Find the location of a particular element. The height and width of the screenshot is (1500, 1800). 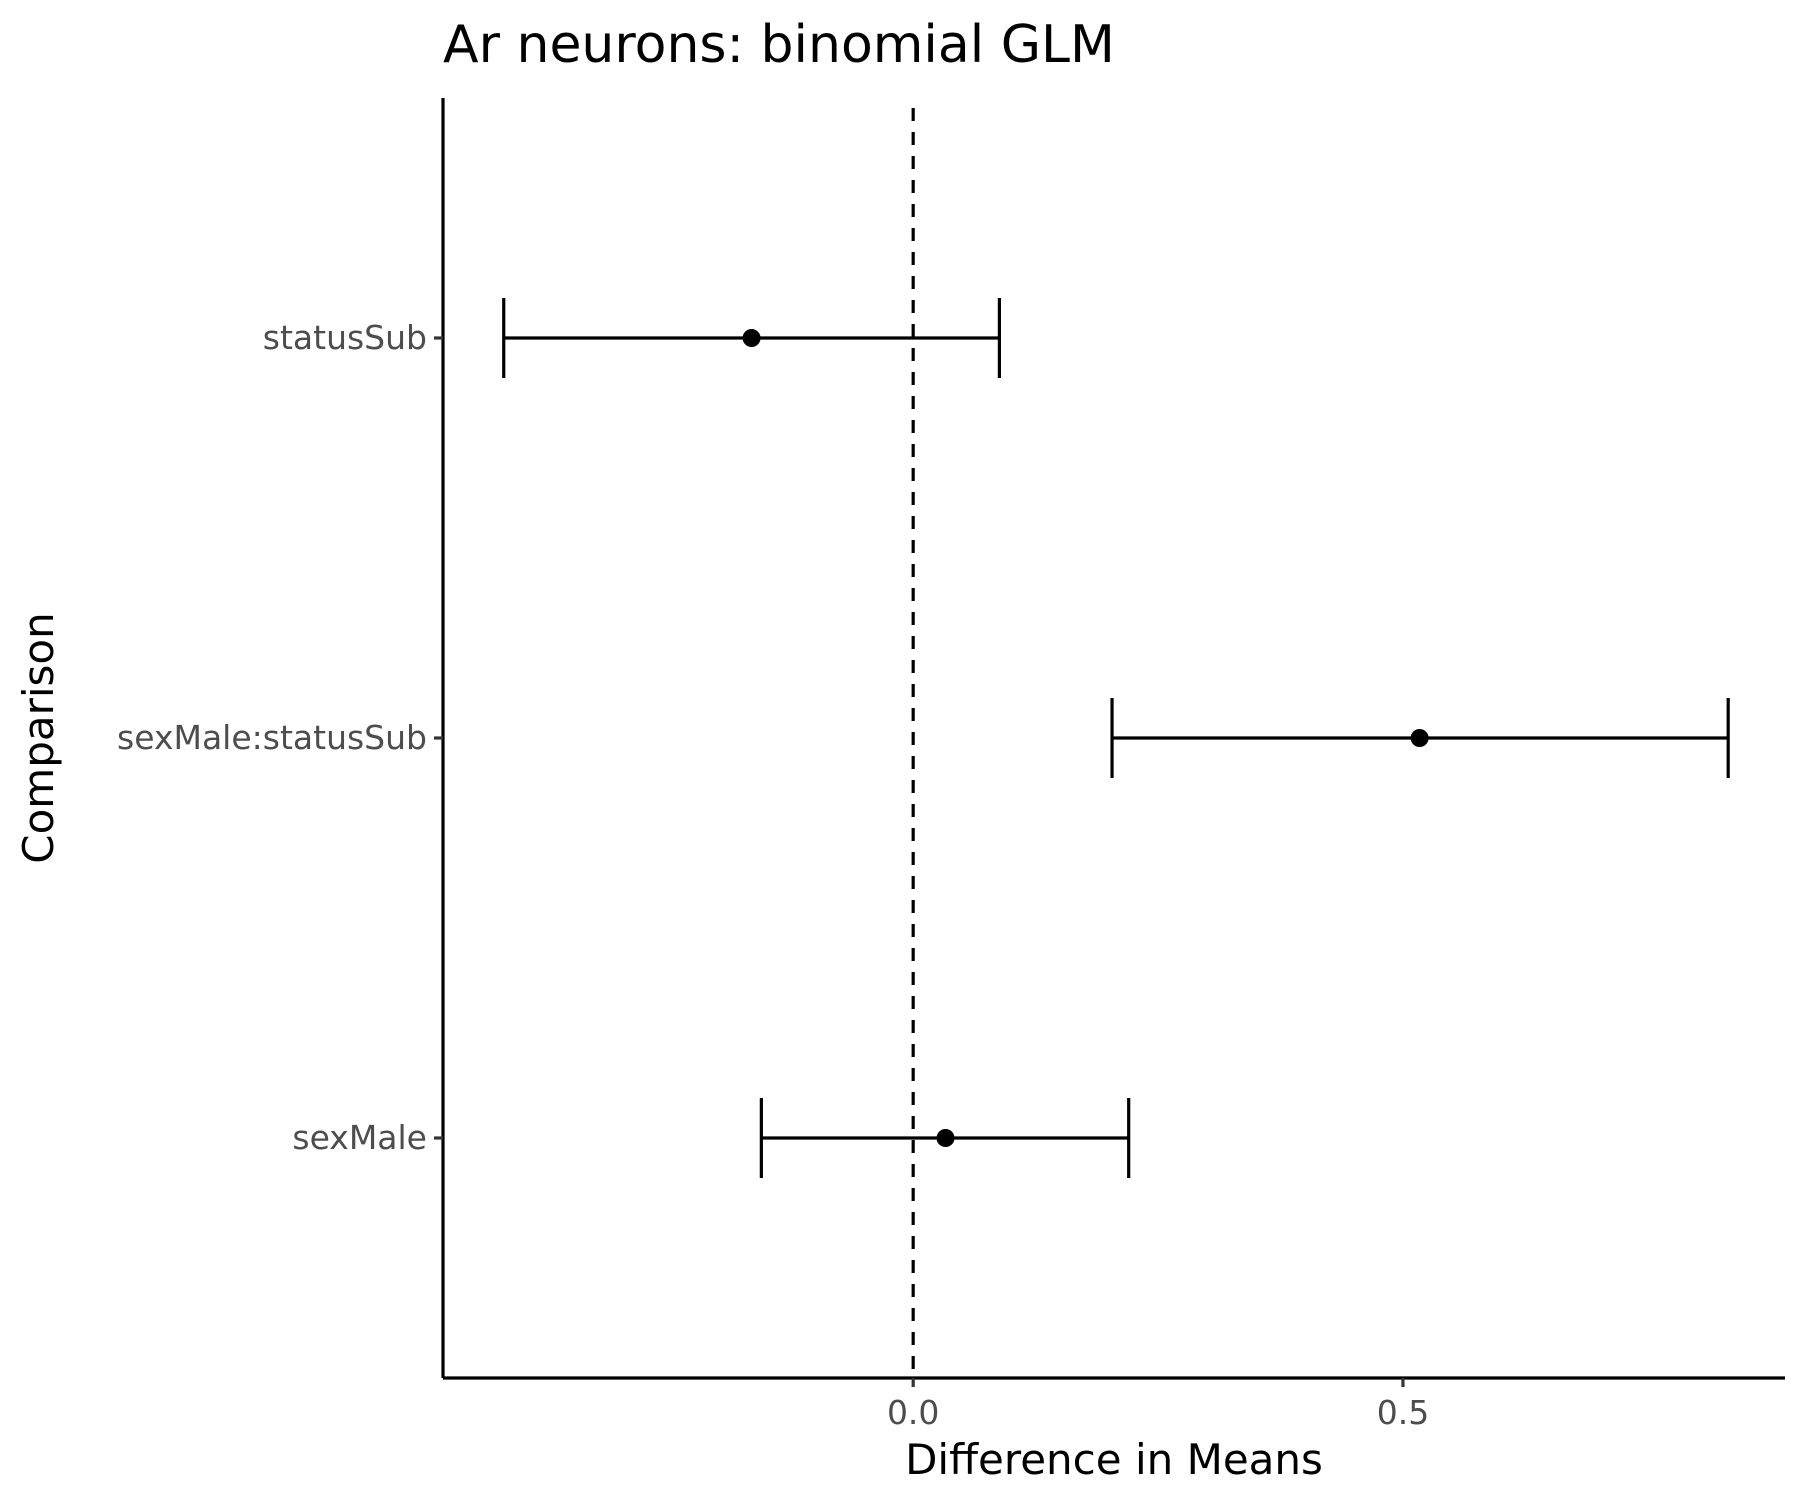

x-tick-label: 0.0 is located at coordinates (913, 1412).